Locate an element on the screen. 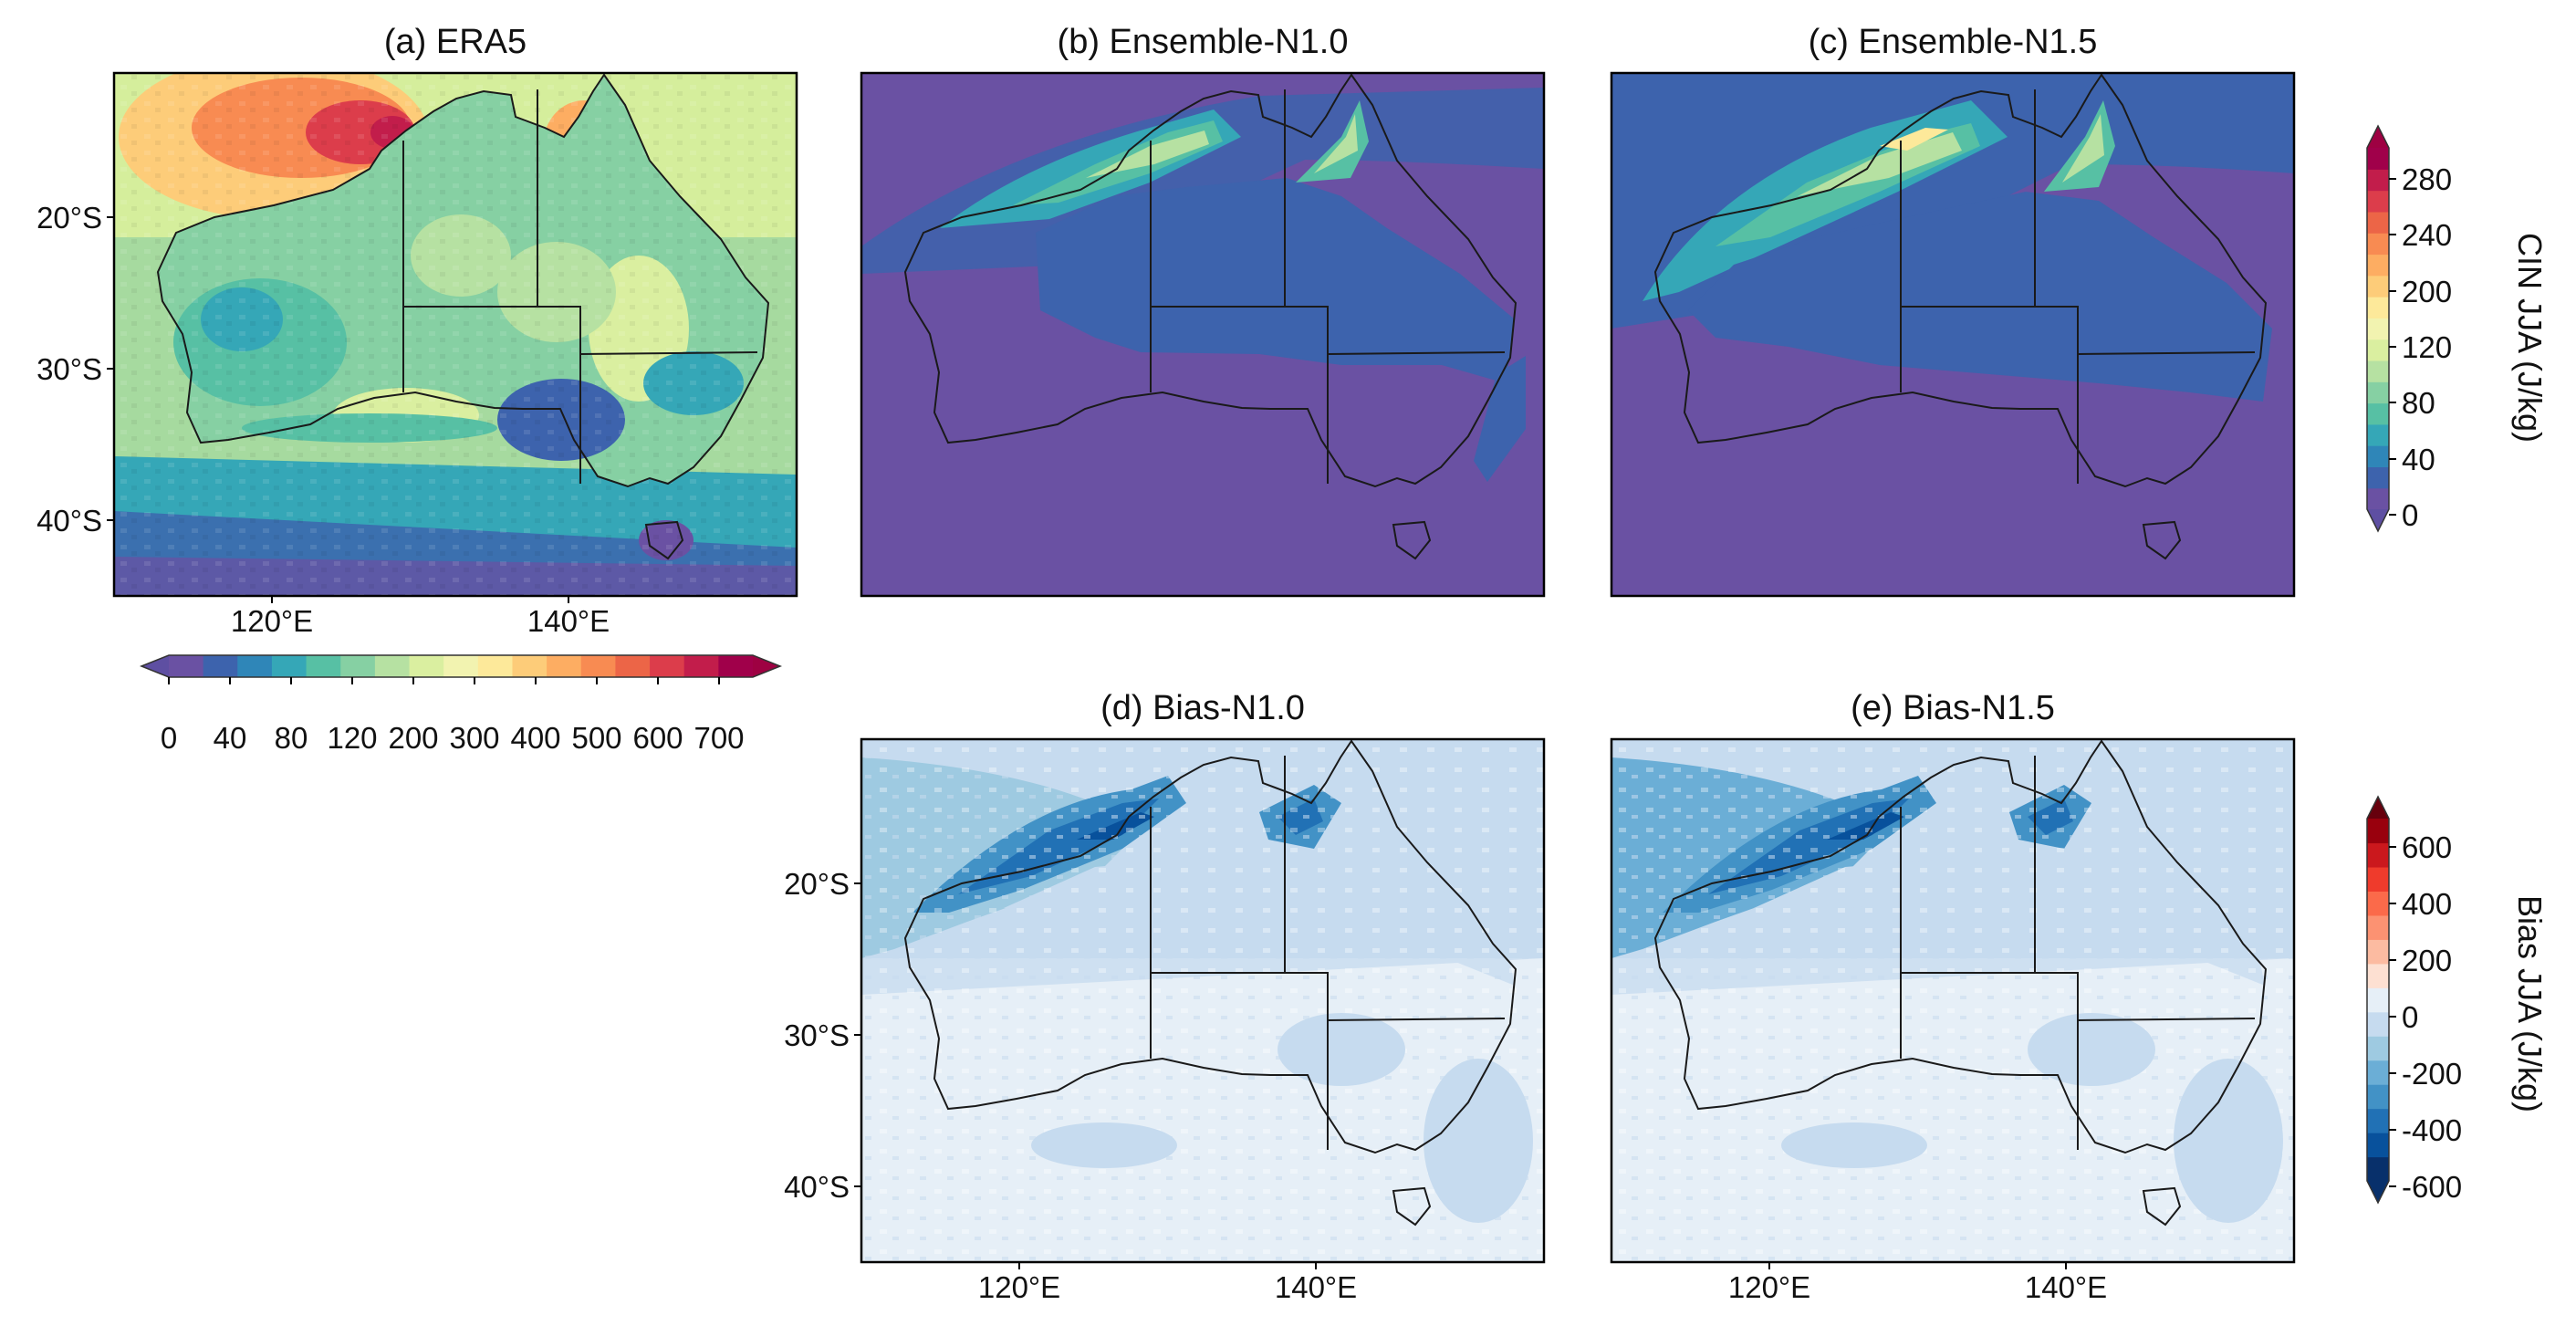 The image size is (2576, 1326). panel-a-map is located at coordinates (455, 334).